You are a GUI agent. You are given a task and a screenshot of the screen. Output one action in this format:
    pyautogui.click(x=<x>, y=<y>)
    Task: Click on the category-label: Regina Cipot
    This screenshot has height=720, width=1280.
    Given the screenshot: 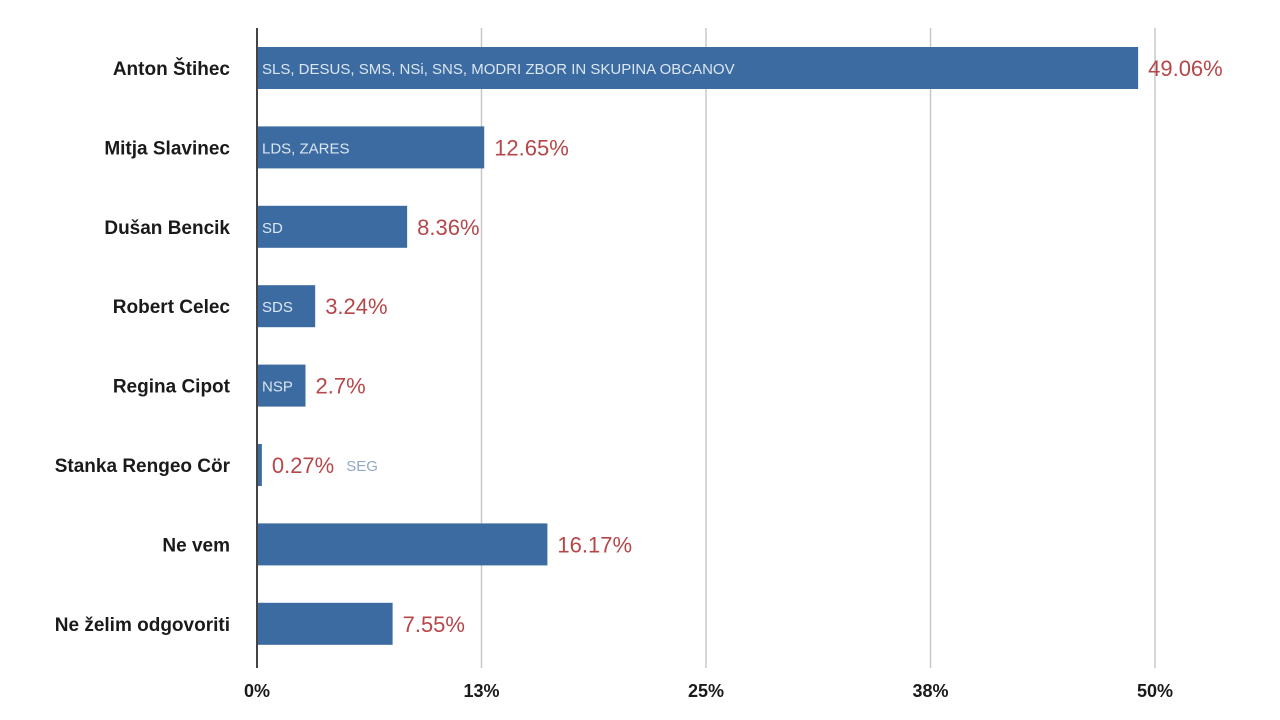 What is the action you would take?
    pyautogui.click(x=172, y=387)
    